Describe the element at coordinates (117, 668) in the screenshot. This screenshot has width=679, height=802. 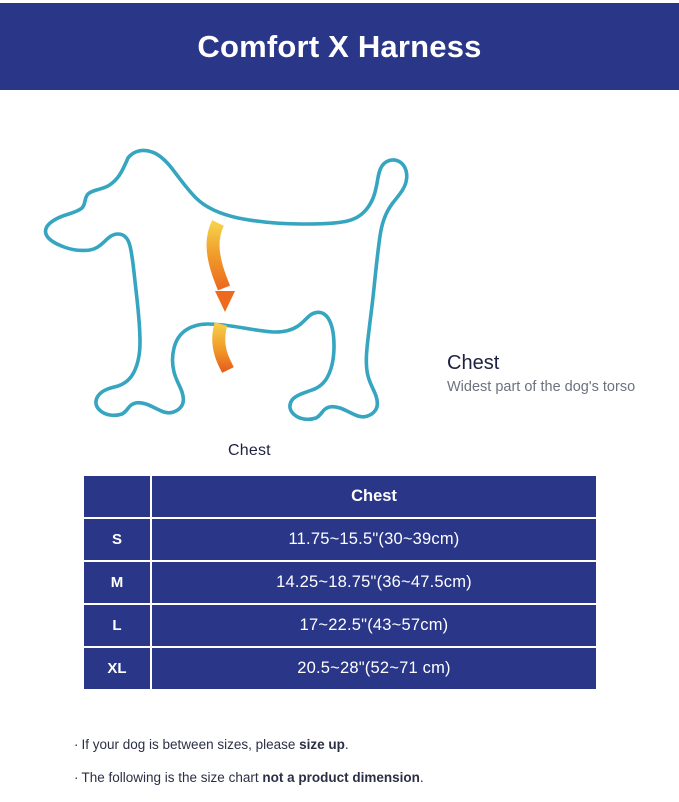
I see `size-label-xl: XL` at that location.